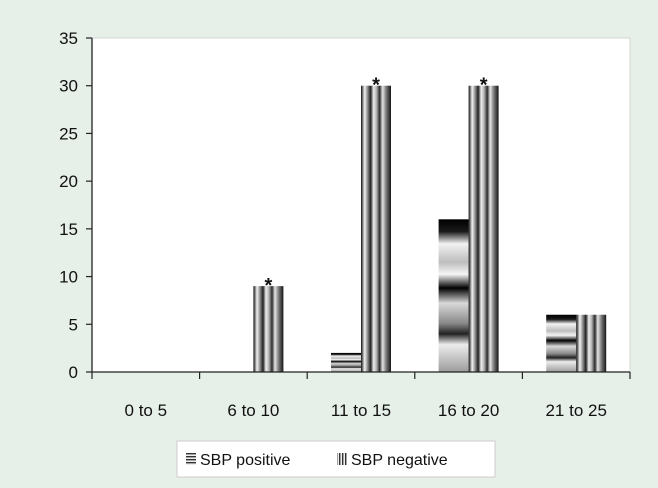 This screenshot has height=488, width=658. Describe the element at coordinates (399, 460) in the screenshot. I see `legend-label-sbp-negative: SBP negative` at that location.